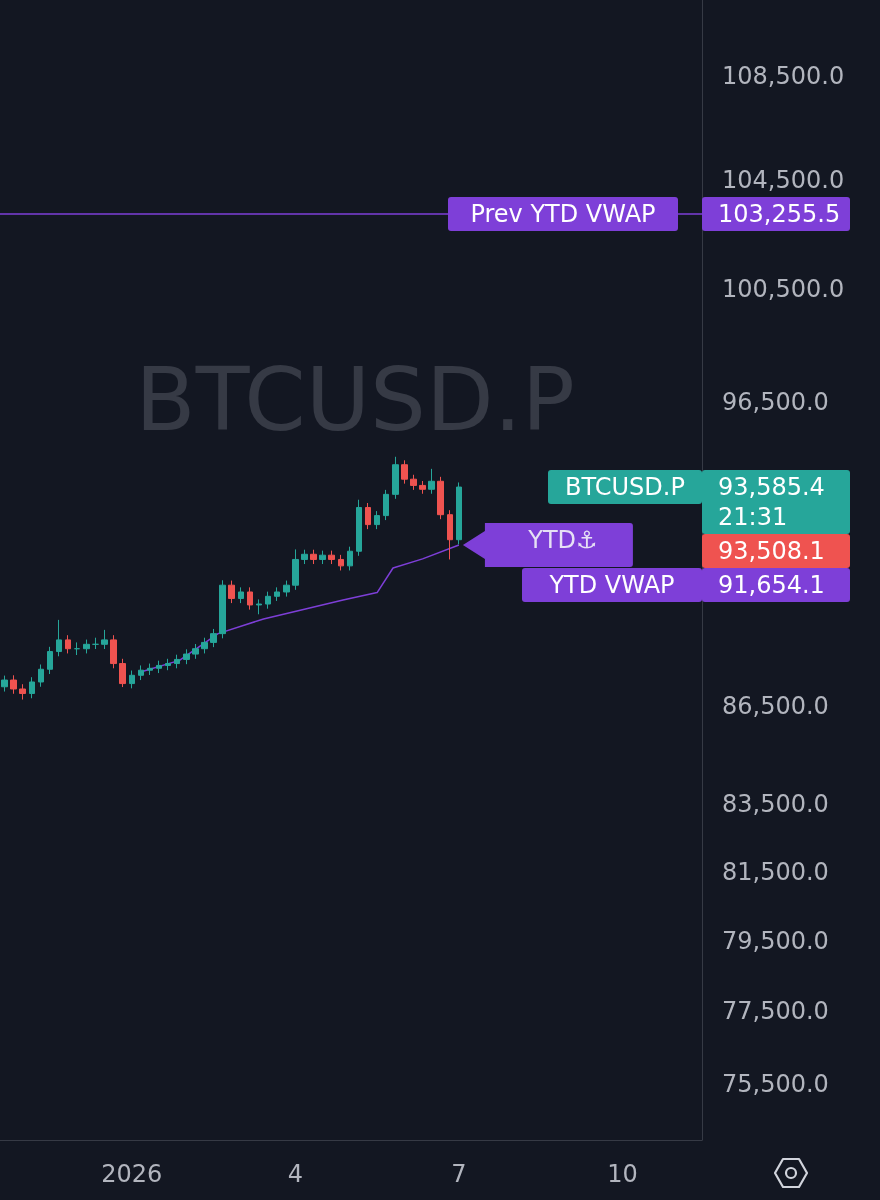 The image size is (880, 1200). Describe the element at coordinates (783, 288) in the screenshot. I see `y-tick-label: 100,500.0` at that location.